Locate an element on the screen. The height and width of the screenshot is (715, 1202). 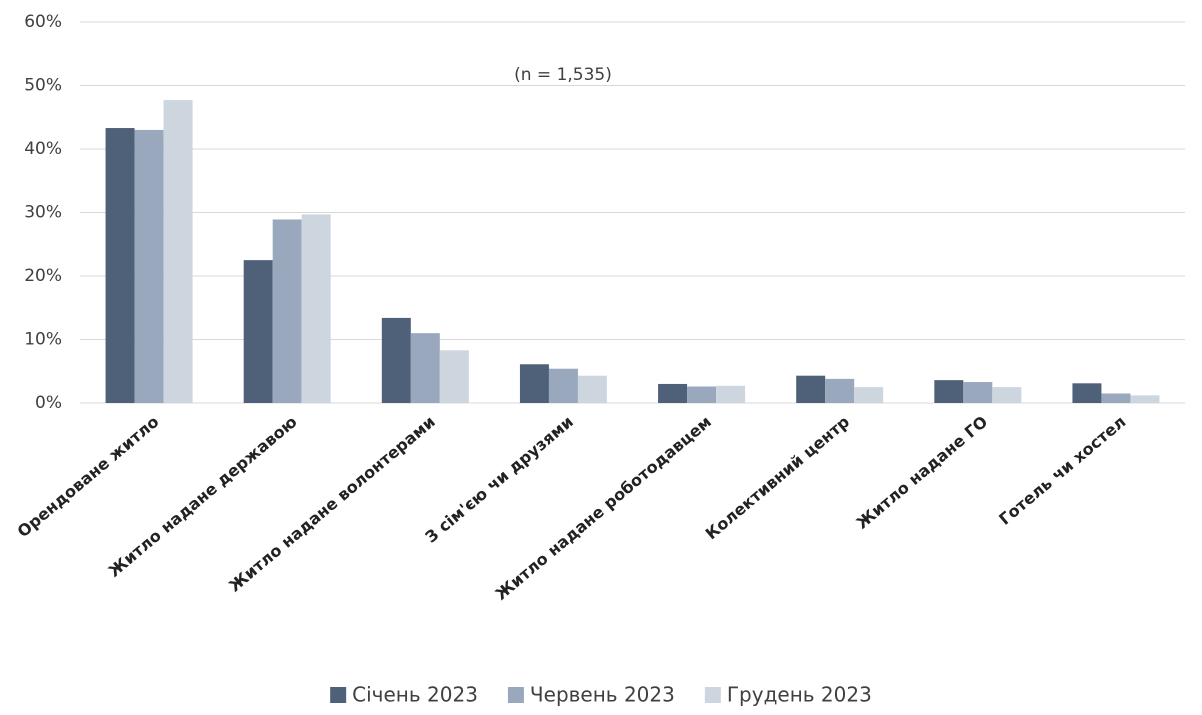
annotation: (n = 1,535) is located at coordinates (563, 75).